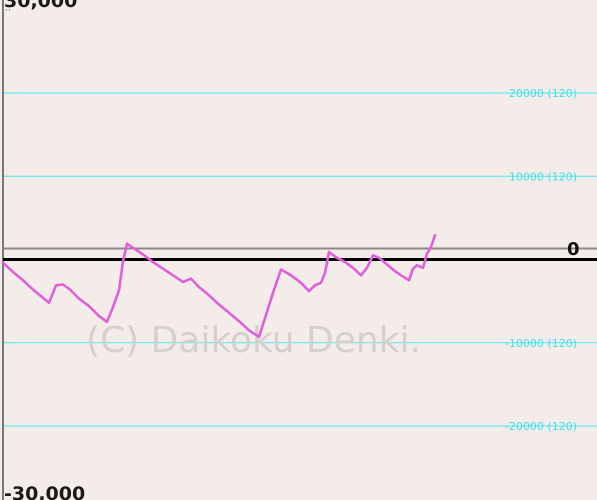 This screenshot has width=597, height=500. What do you see at coordinates (541, 426) in the screenshot?
I see `reference-line-label: -20000 (120)` at bounding box center [541, 426].